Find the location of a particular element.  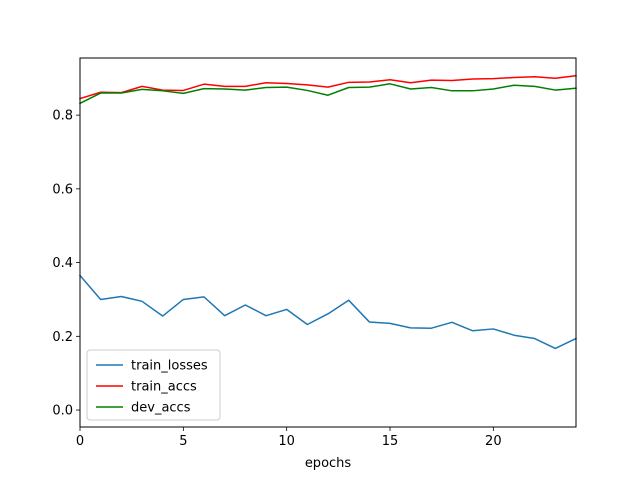

x-tick-label: 10 is located at coordinates (286, 441).